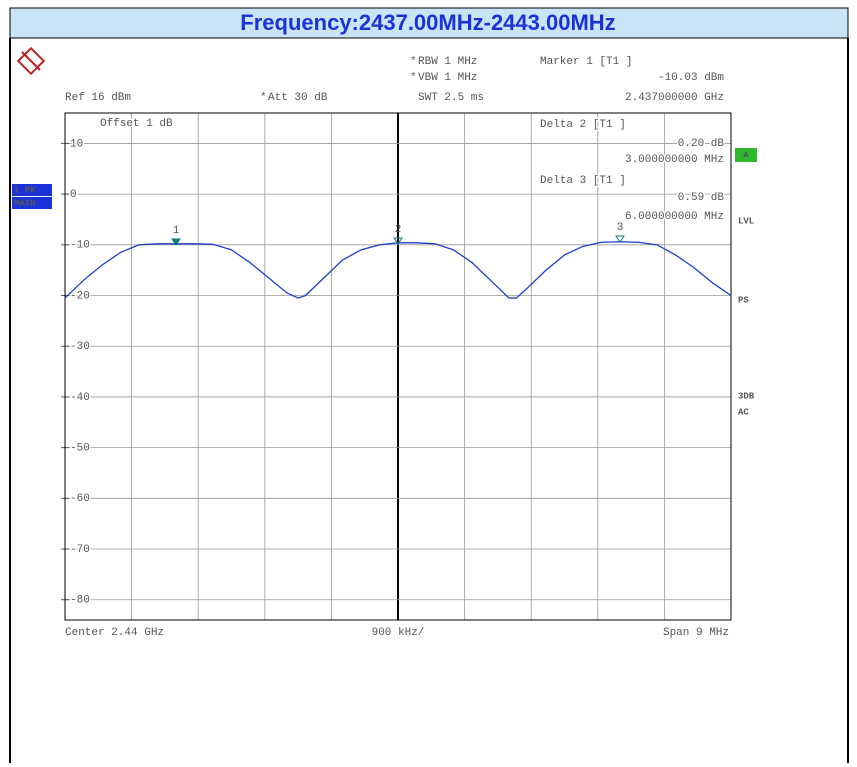 Image resolution: width=857 pixels, height=767 pixels. What do you see at coordinates (80, 550) in the screenshot?
I see `y-tick-label: -70` at bounding box center [80, 550].